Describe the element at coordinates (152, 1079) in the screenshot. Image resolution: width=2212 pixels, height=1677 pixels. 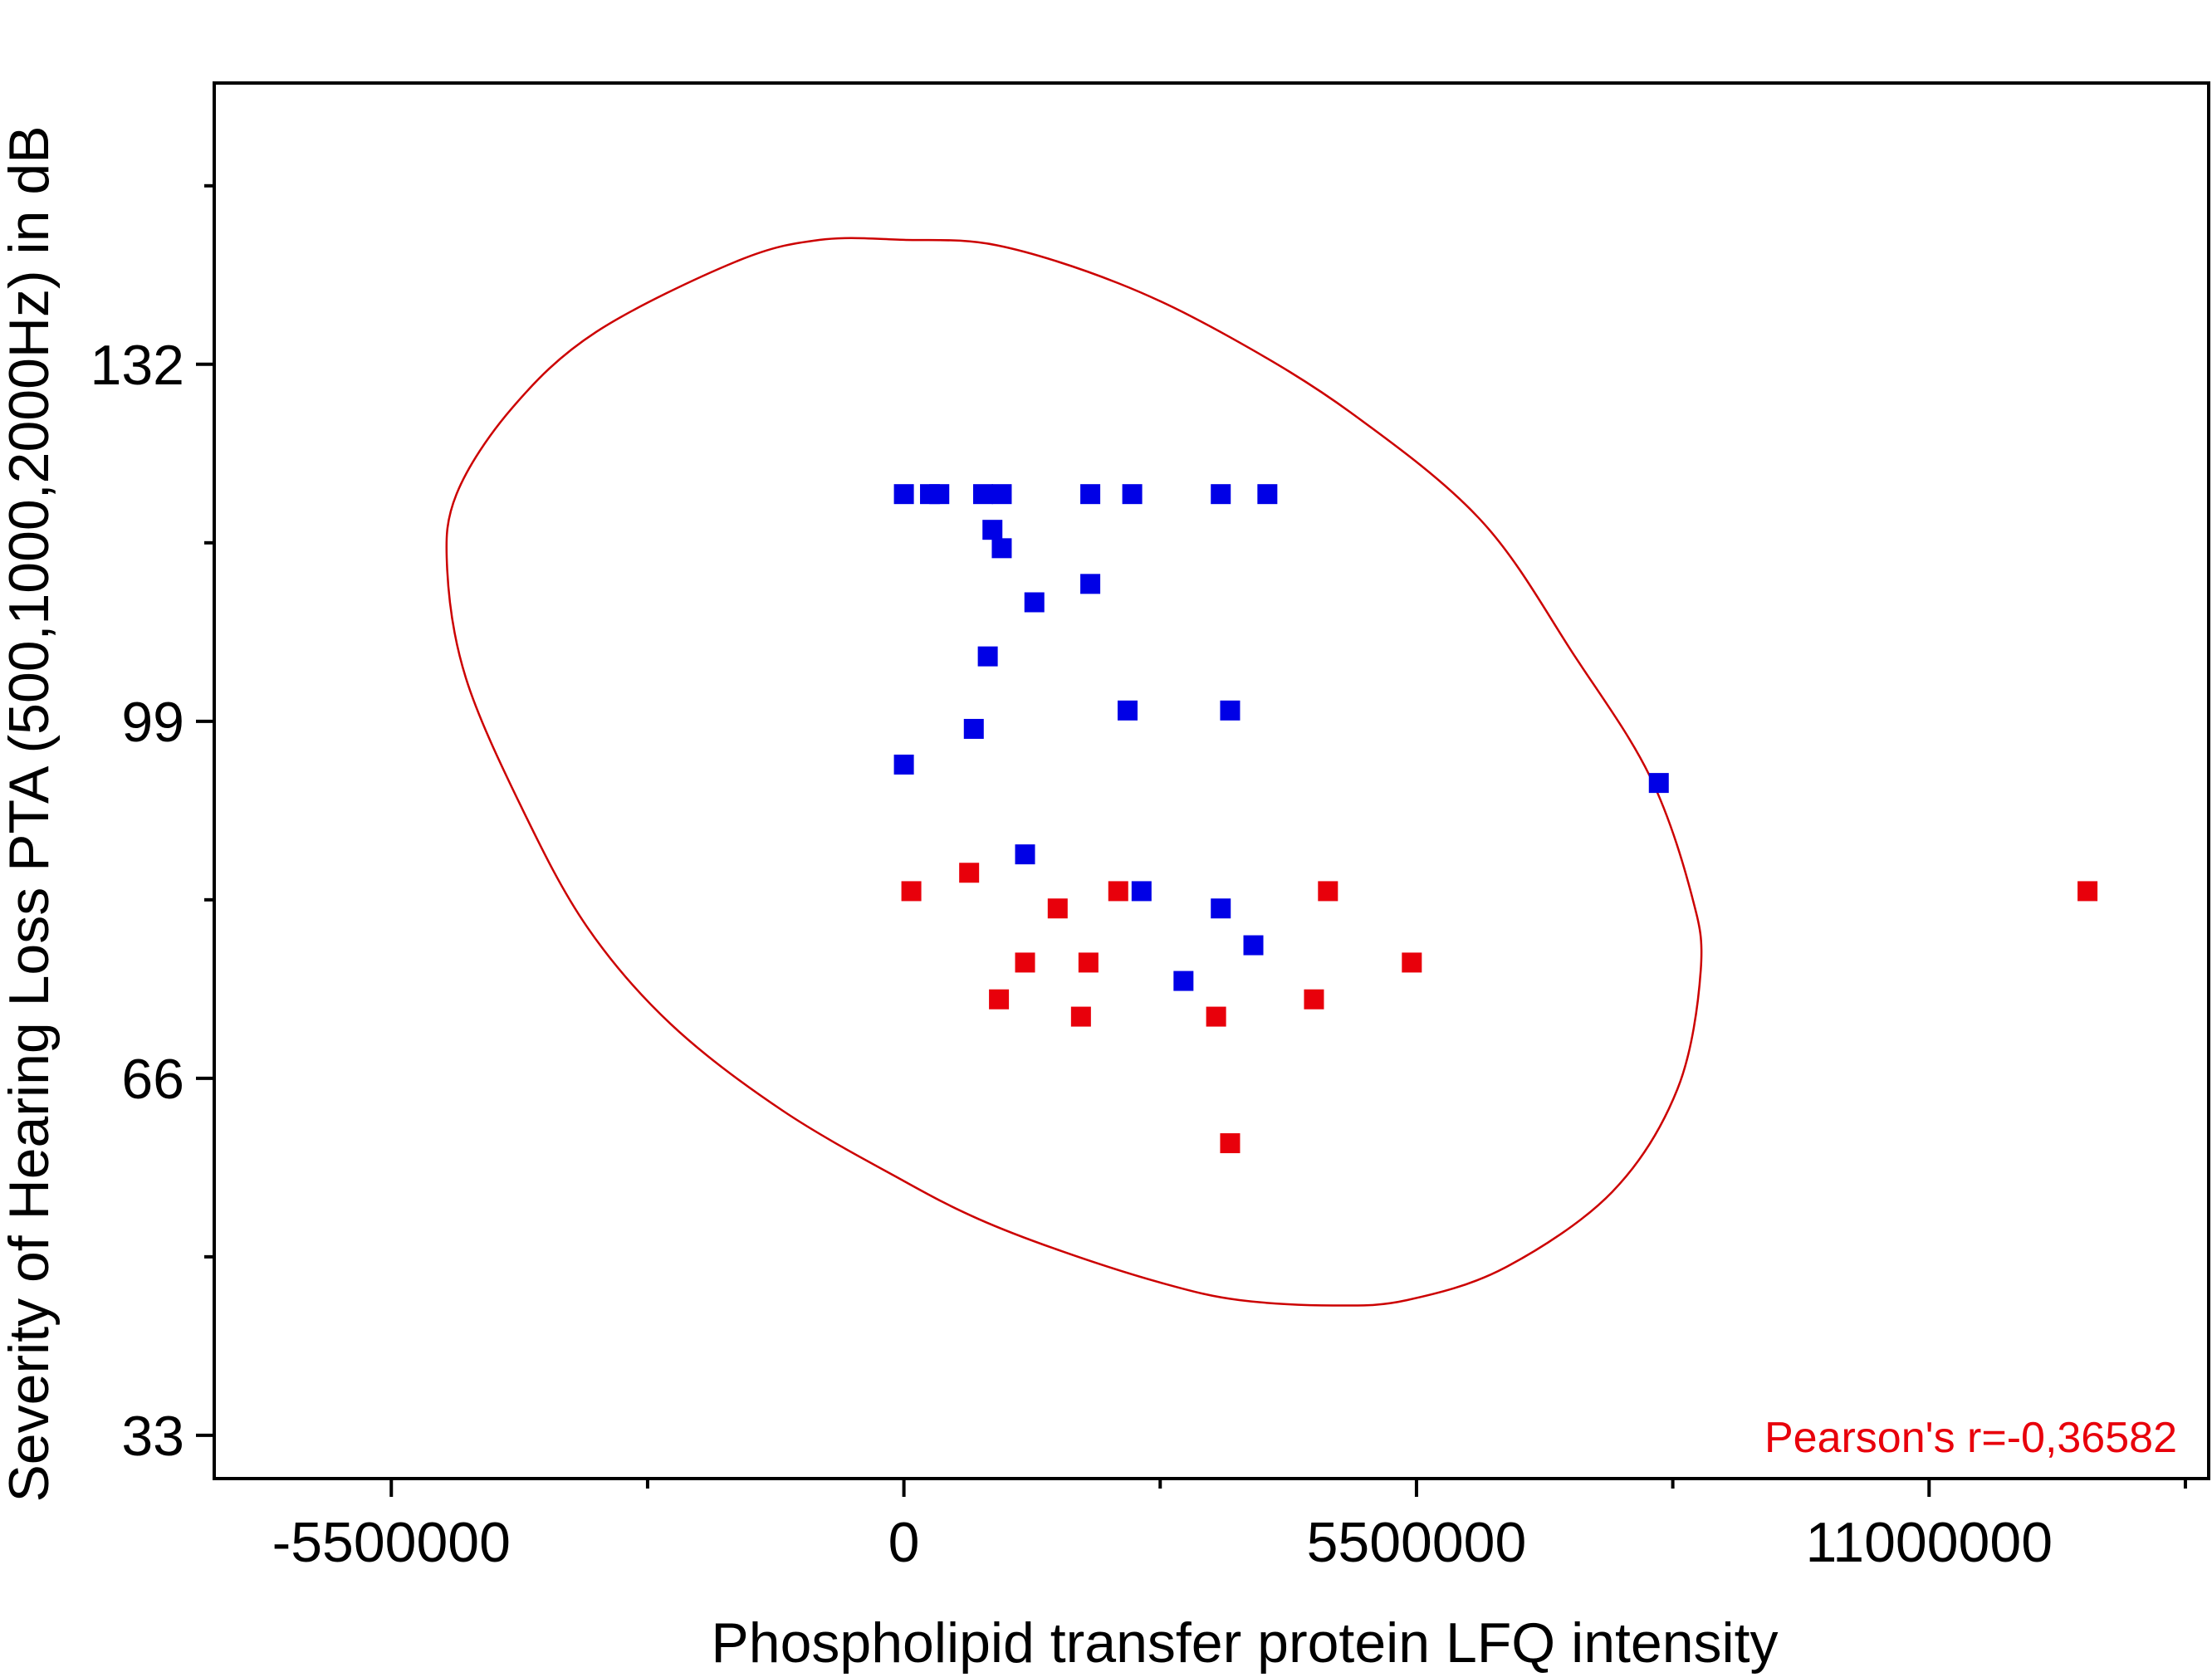
I see `y-tick-label: 66` at that location.